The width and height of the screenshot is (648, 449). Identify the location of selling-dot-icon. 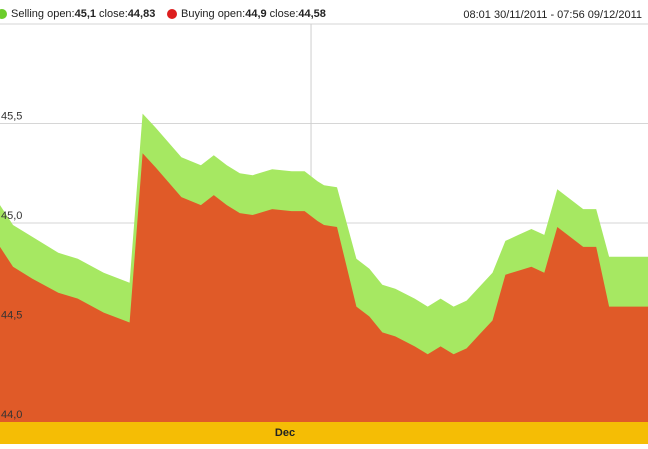
(3, 14).